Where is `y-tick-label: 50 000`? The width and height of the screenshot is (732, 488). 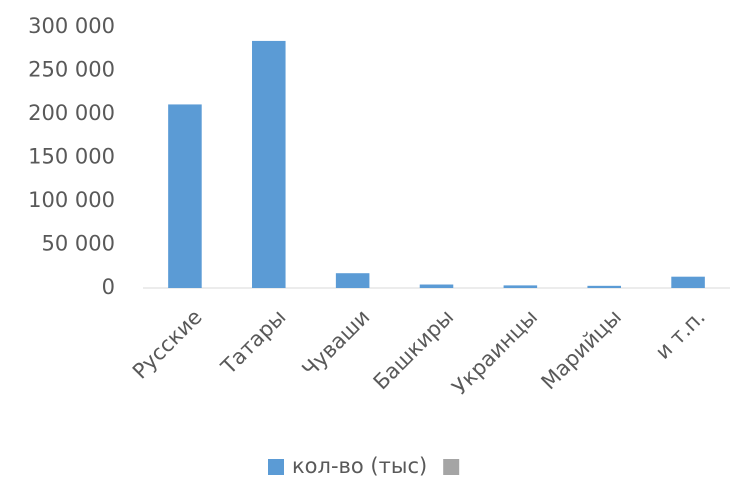
y-tick-label: 50 000 is located at coordinates (78, 244).